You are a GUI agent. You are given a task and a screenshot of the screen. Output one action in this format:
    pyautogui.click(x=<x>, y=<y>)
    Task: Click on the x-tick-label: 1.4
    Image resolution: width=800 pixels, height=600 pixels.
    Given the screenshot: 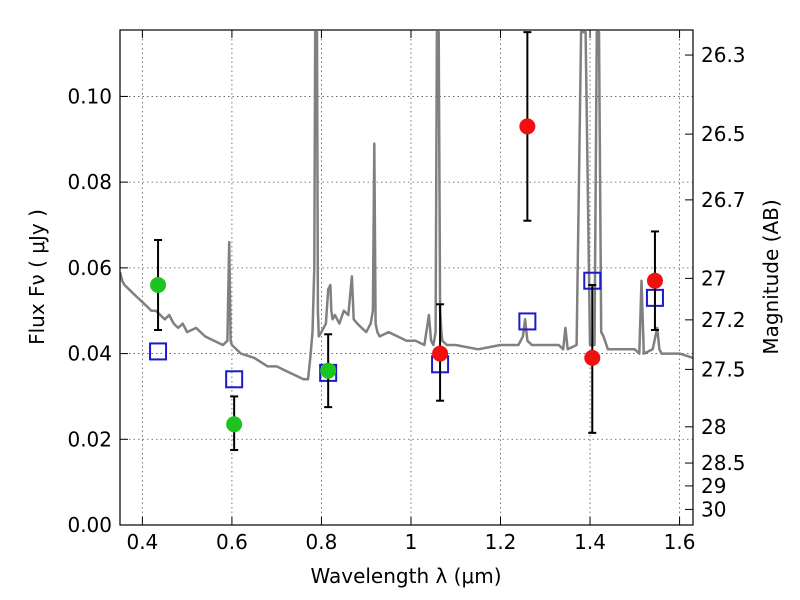 What is the action you would take?
    pyautogui.click(x=590, y=542)
    